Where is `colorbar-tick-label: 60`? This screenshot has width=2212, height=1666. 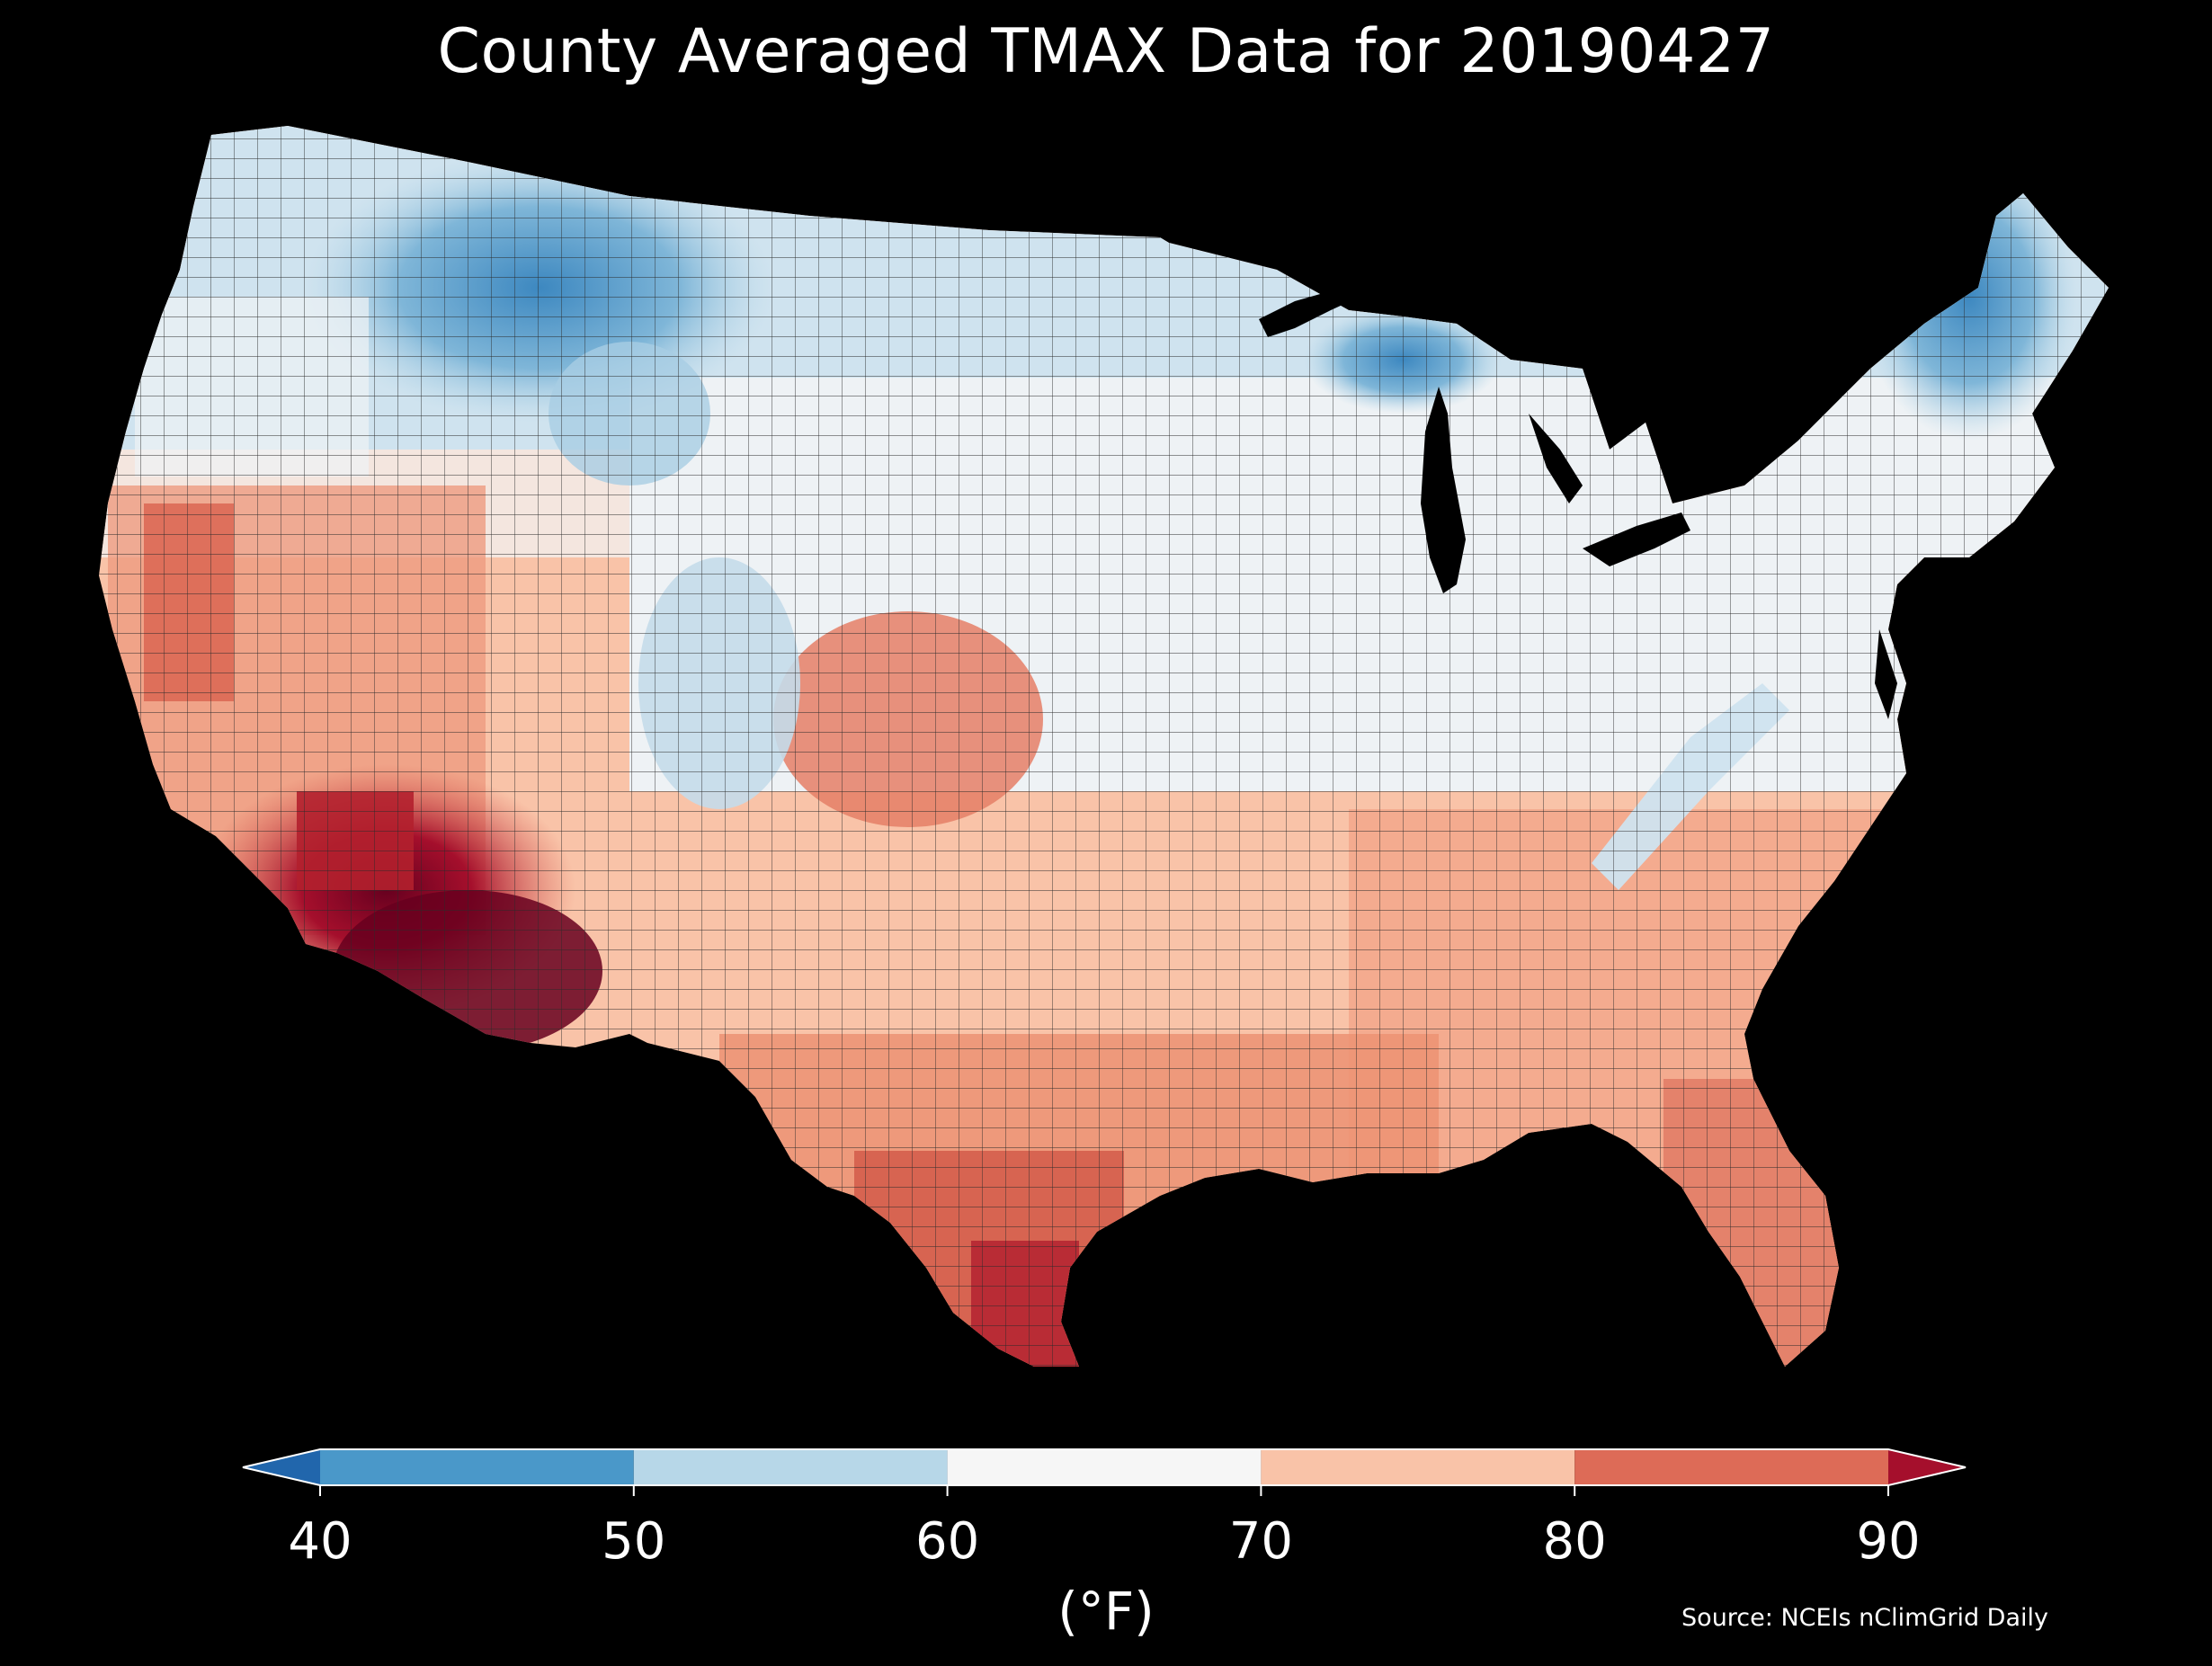
colorbar-tick-label: 60 is located at coordinates (947, 1542).